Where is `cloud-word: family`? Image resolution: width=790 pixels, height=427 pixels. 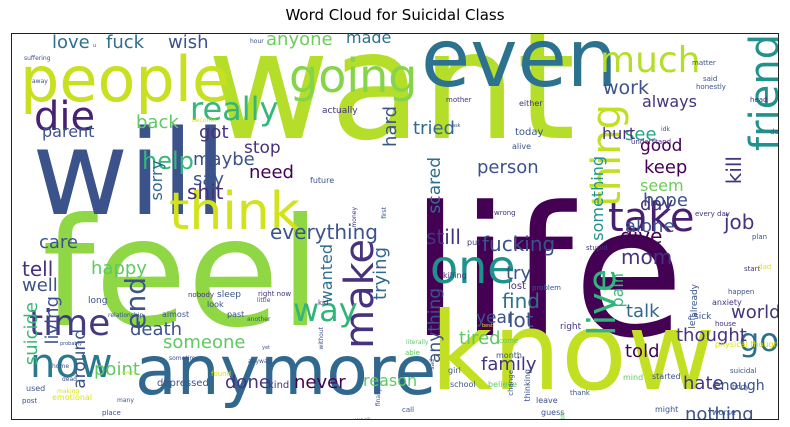
cloud-word: family is located at coordinates (509, 364).